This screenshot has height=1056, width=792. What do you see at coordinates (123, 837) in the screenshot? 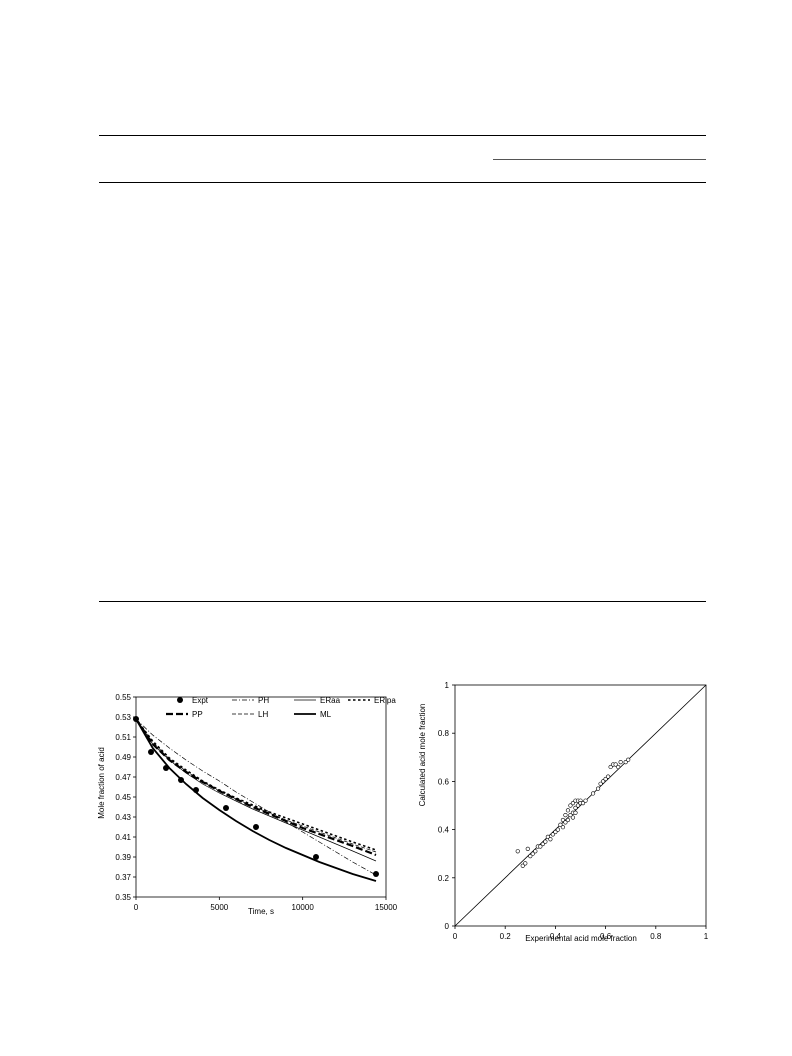
I see `chart1-ytick-label: 0.41` at bounding box center [123, 837].